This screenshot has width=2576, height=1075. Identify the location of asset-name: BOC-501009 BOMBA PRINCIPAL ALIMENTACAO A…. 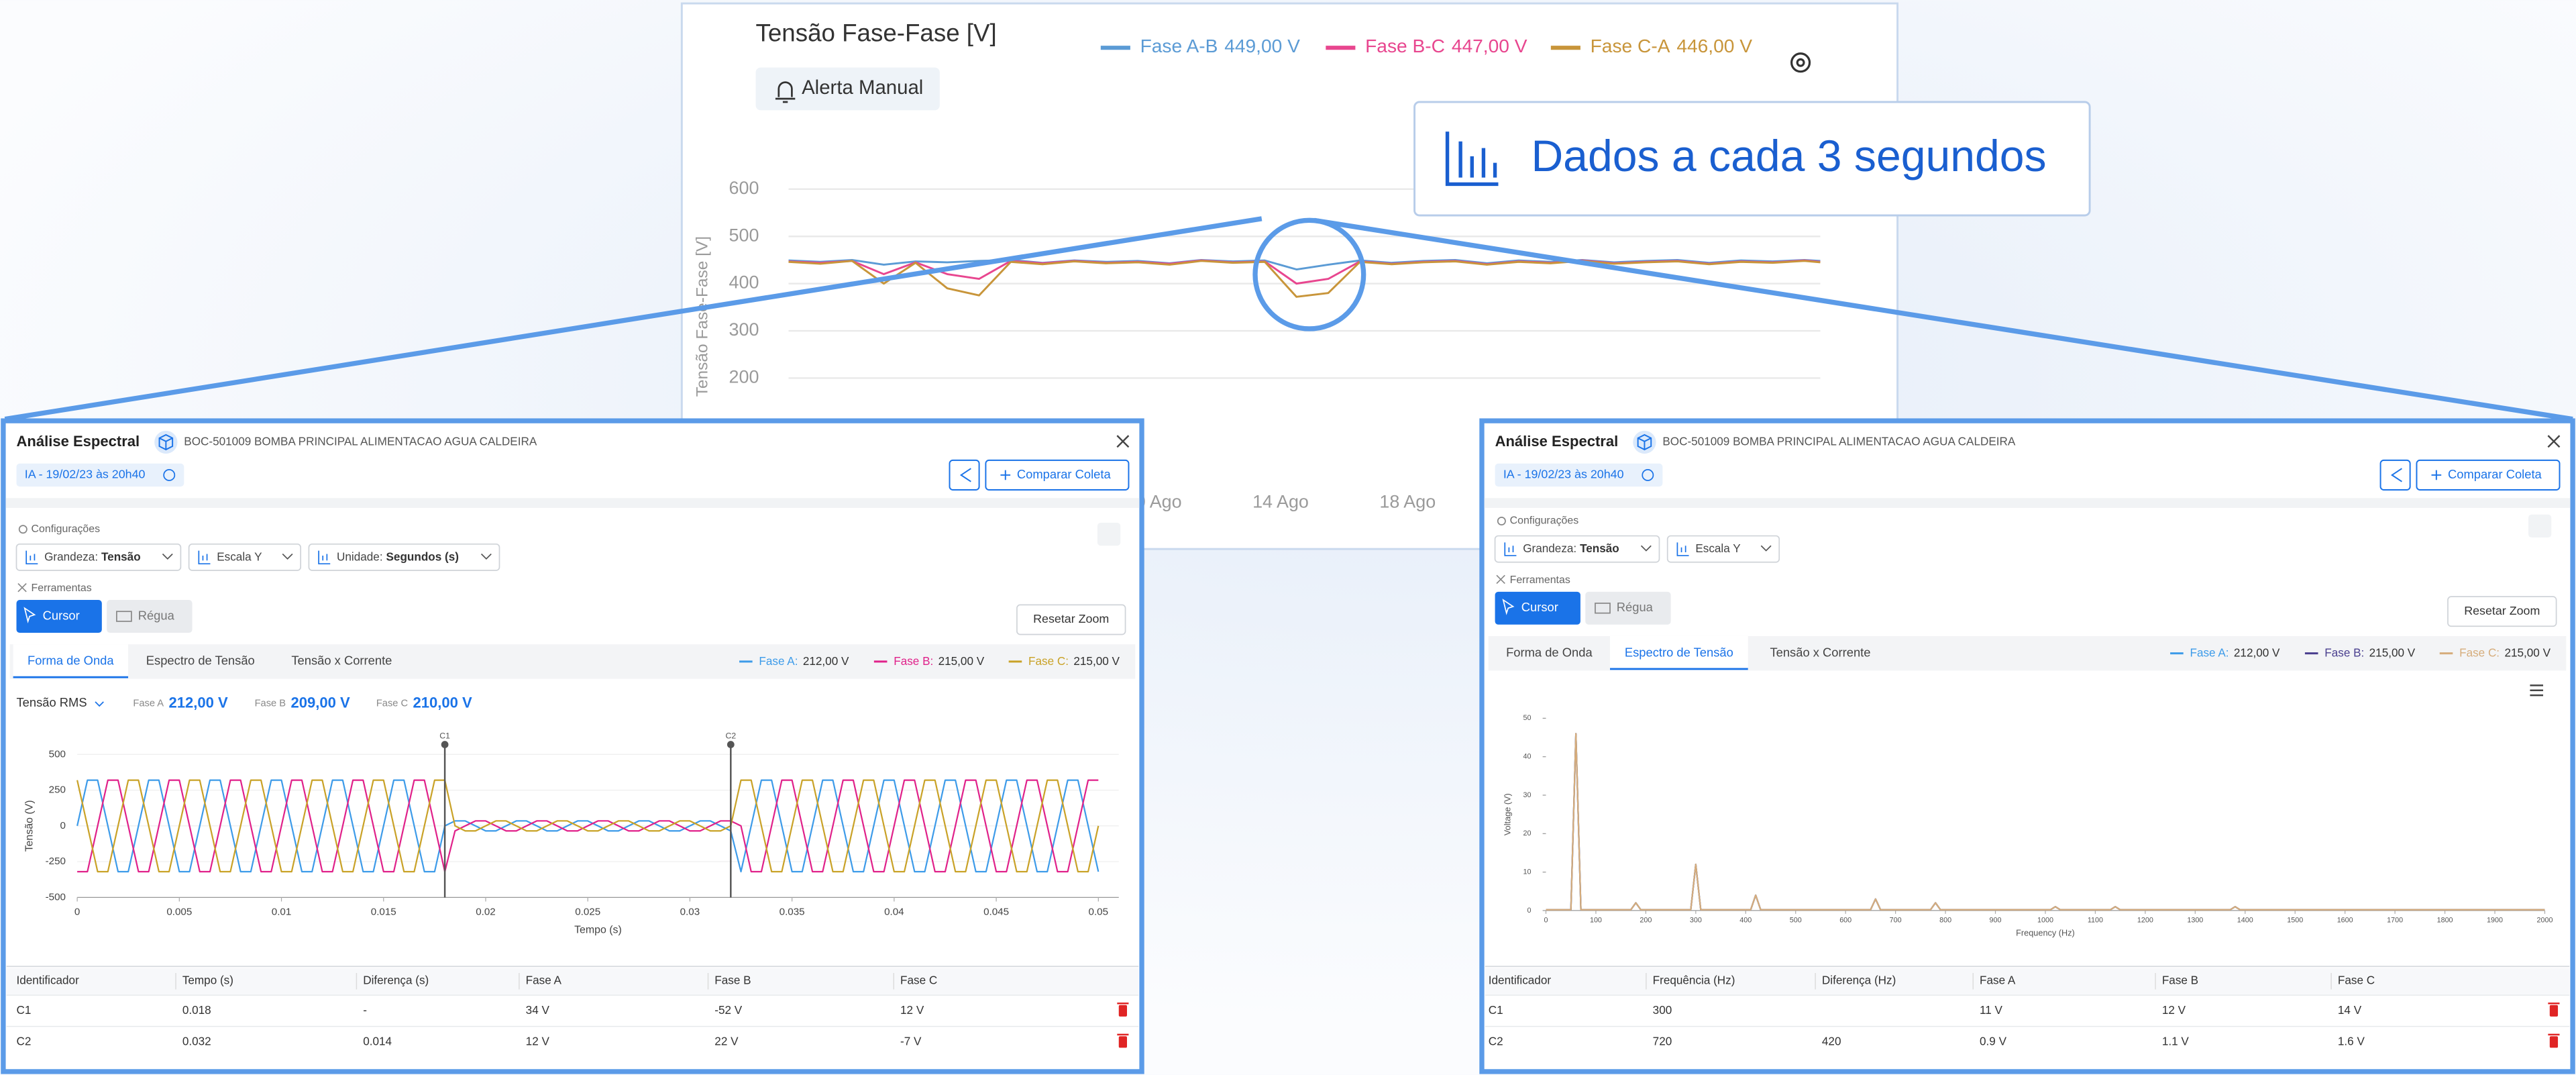
(360, 441).